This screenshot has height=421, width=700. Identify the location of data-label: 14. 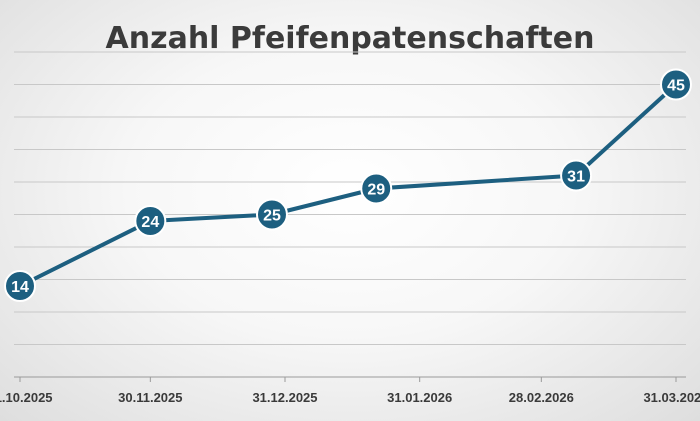
(20, 287).